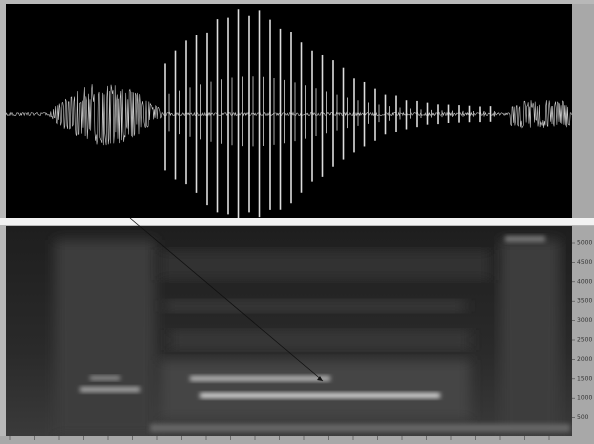  What do you see at coordinates (583, 331) in the screenshot?
I see `frequency-ruler` at bounding box center [583, 331].